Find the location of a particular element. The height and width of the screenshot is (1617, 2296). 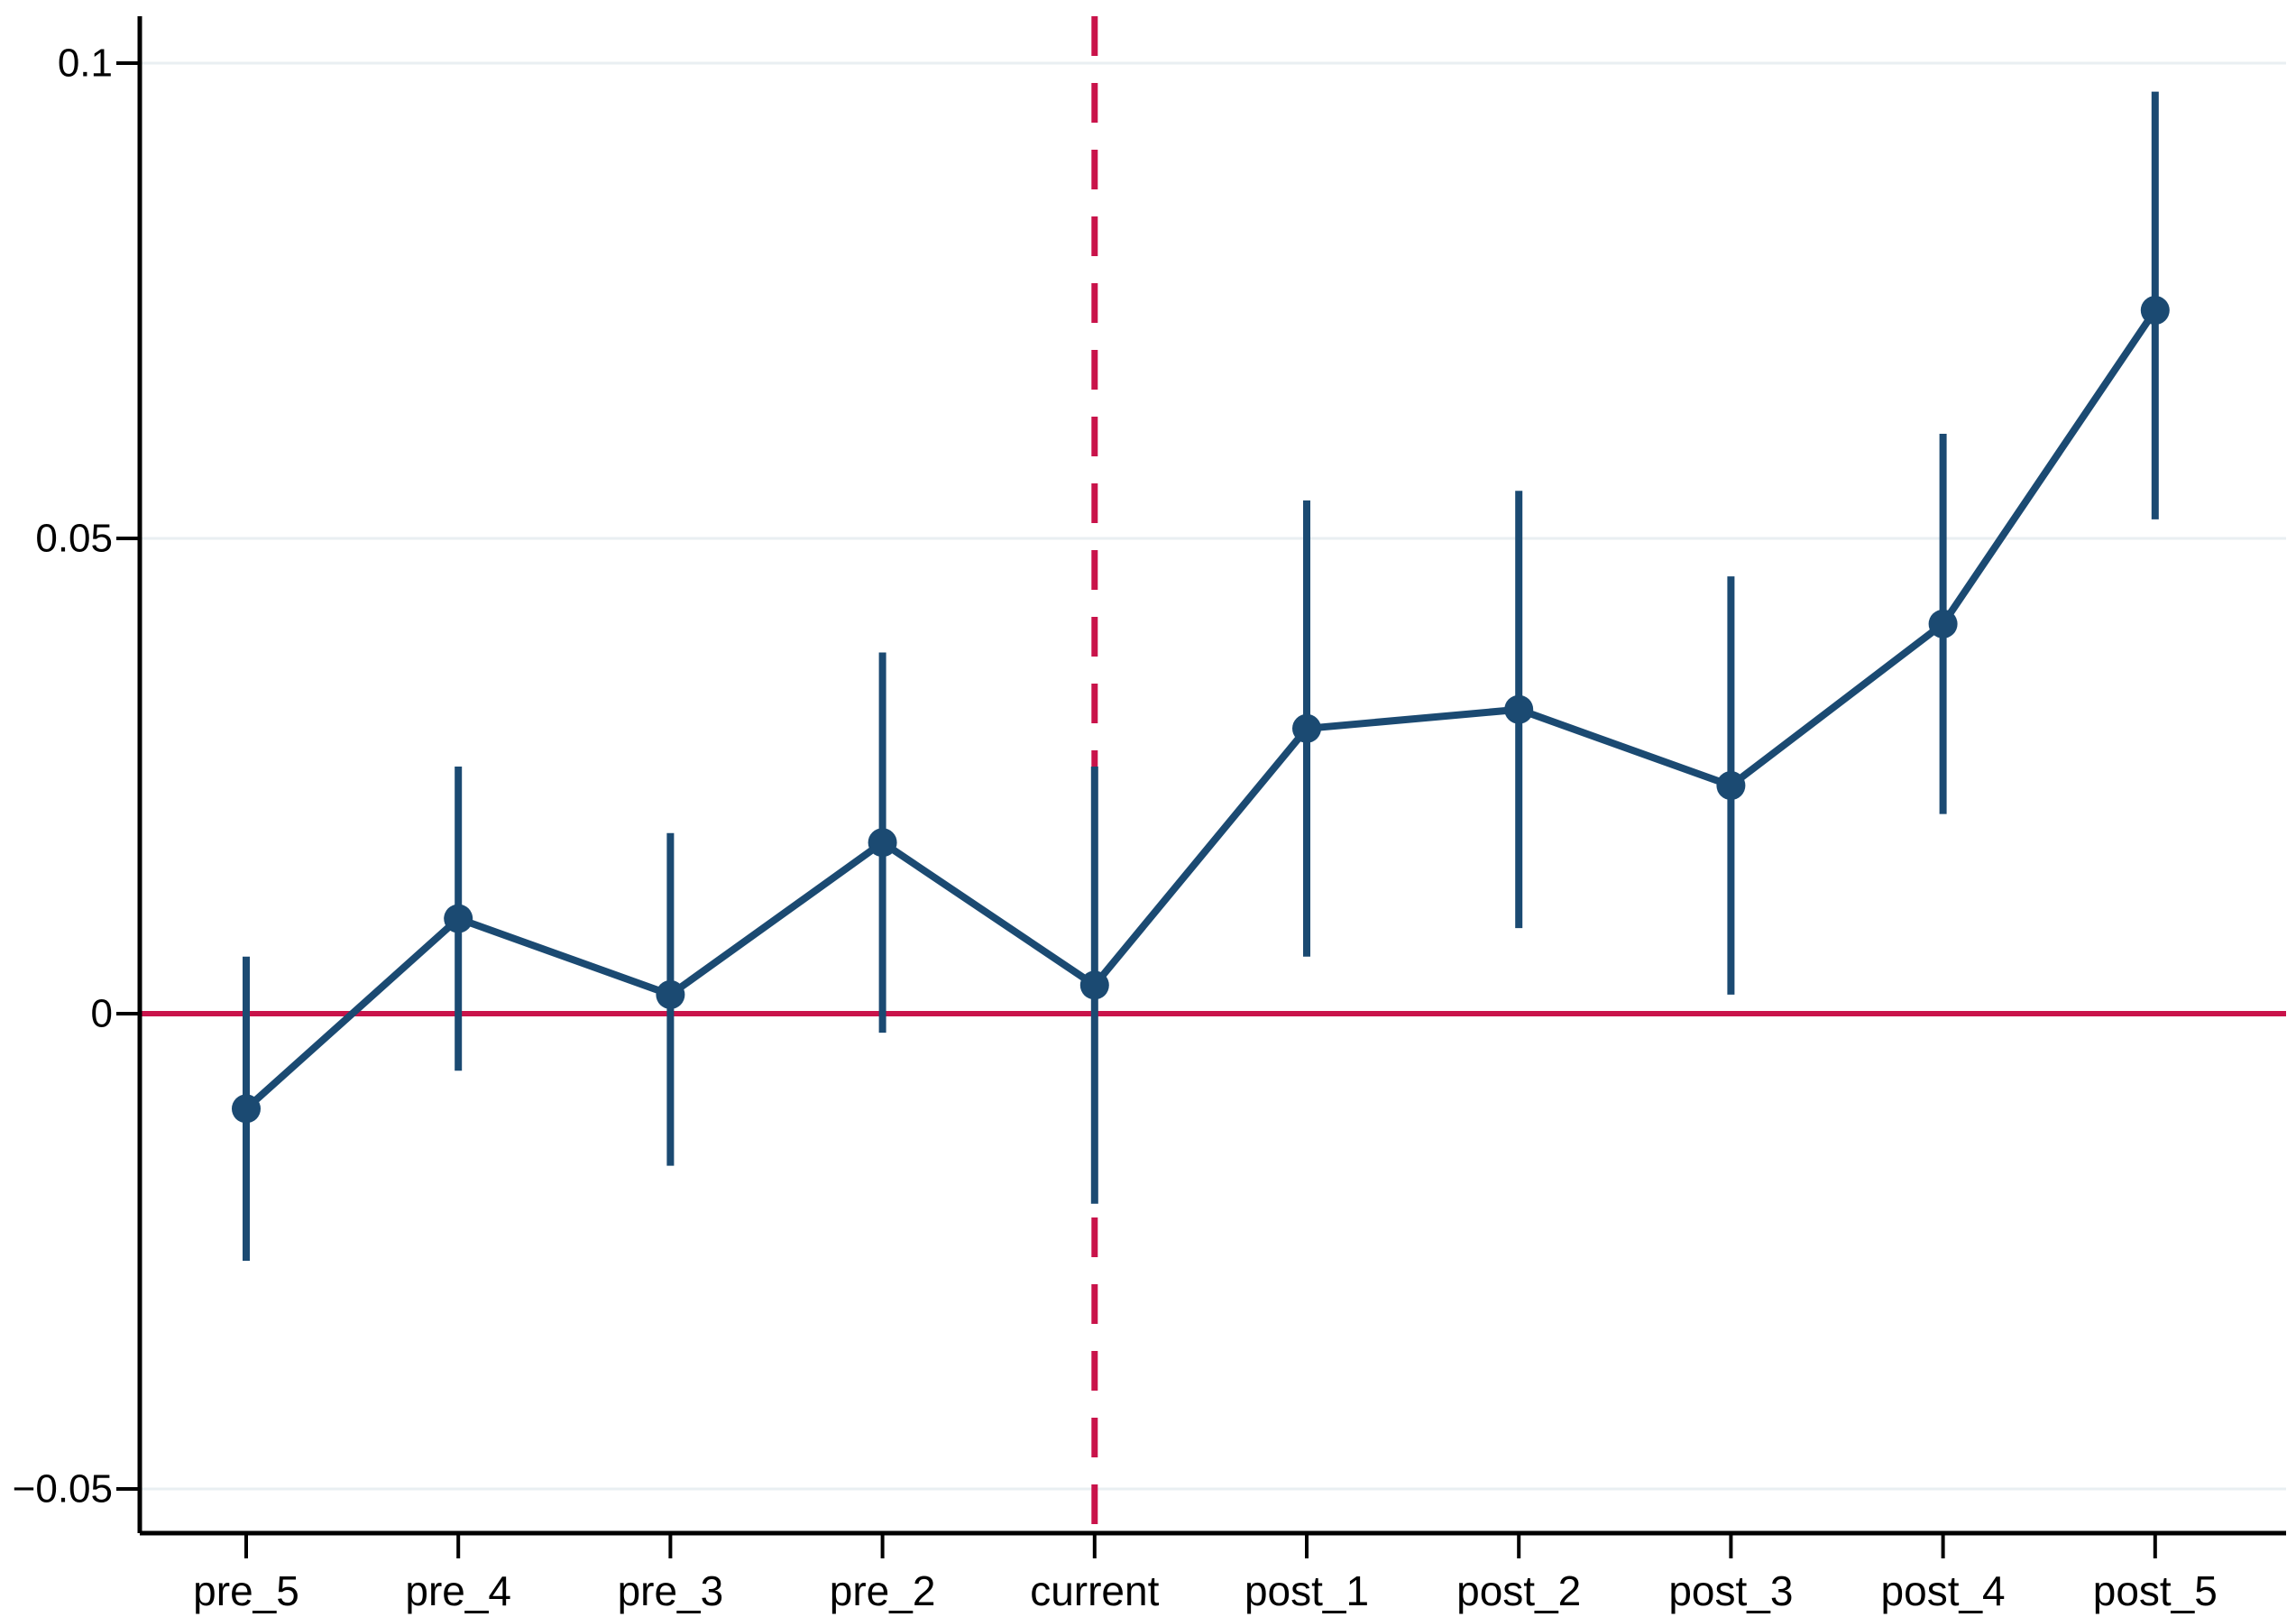

x-axis-label-current: current is located at coordinates (1094, 1590).